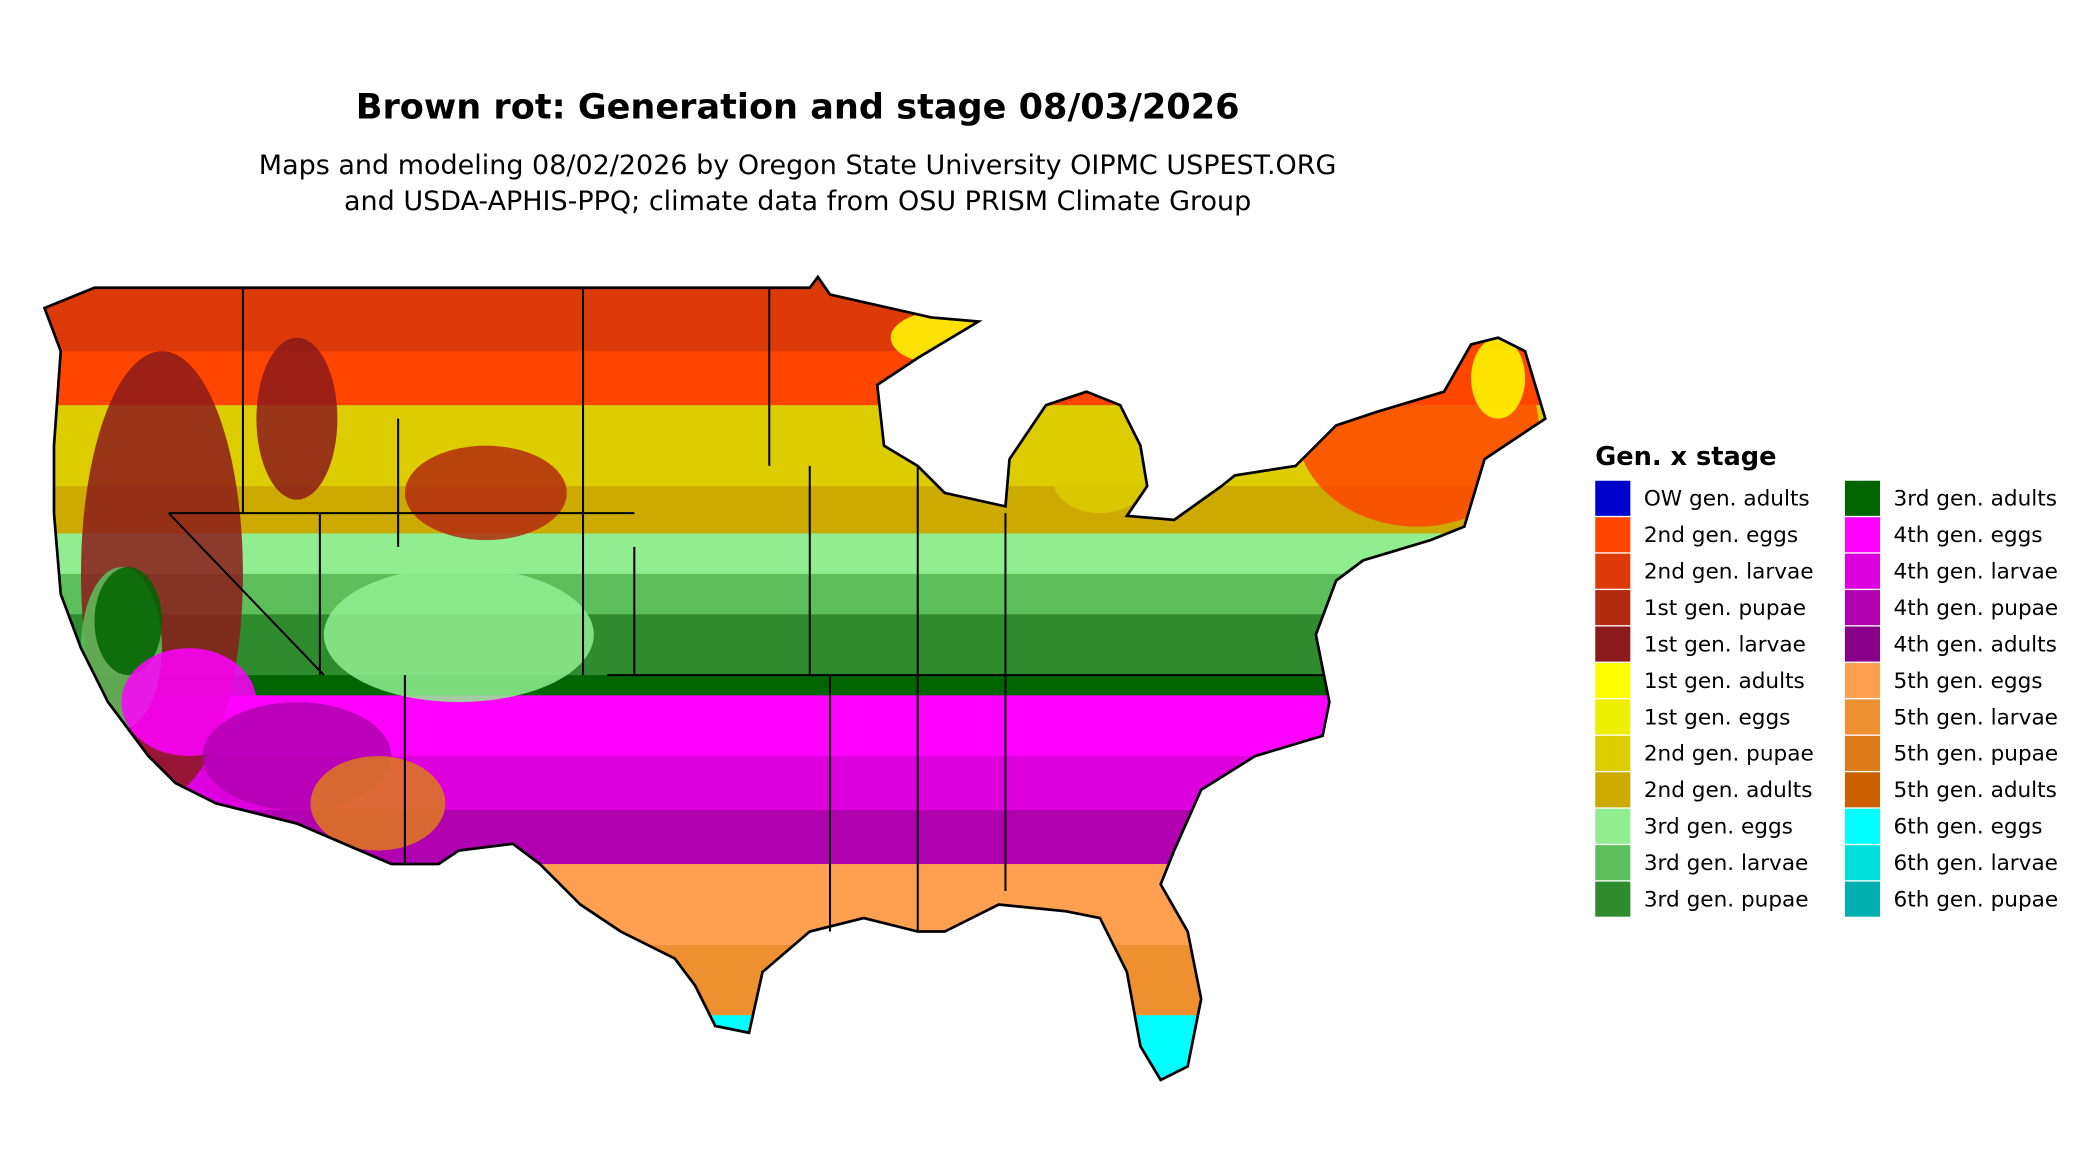 The width and height of the screenshot is (2100, 1168). Describe the element at coordinates (1725, 608) in the screenshot. I see `legend-label: 1st gen. pupae` at that location.